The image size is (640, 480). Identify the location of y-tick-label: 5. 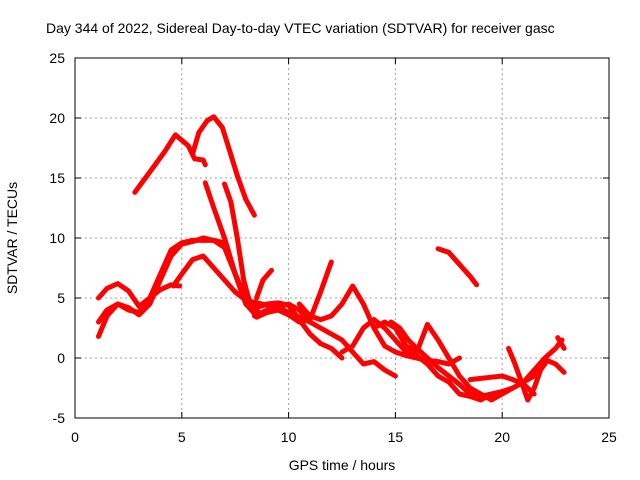
(61, 298).